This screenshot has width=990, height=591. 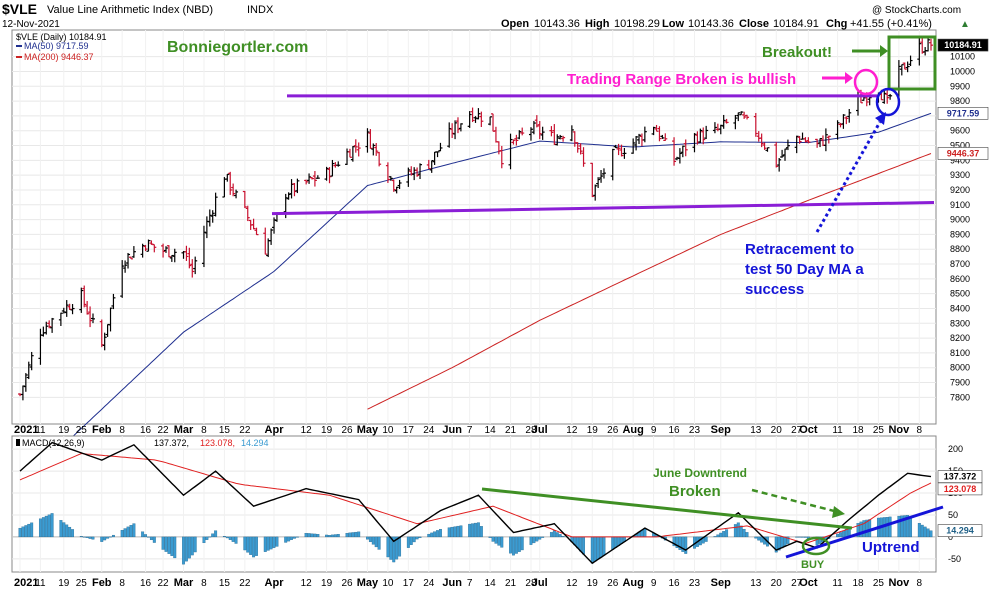 I want to click on signal-badge: 123.078, so click(x=960, y=489).